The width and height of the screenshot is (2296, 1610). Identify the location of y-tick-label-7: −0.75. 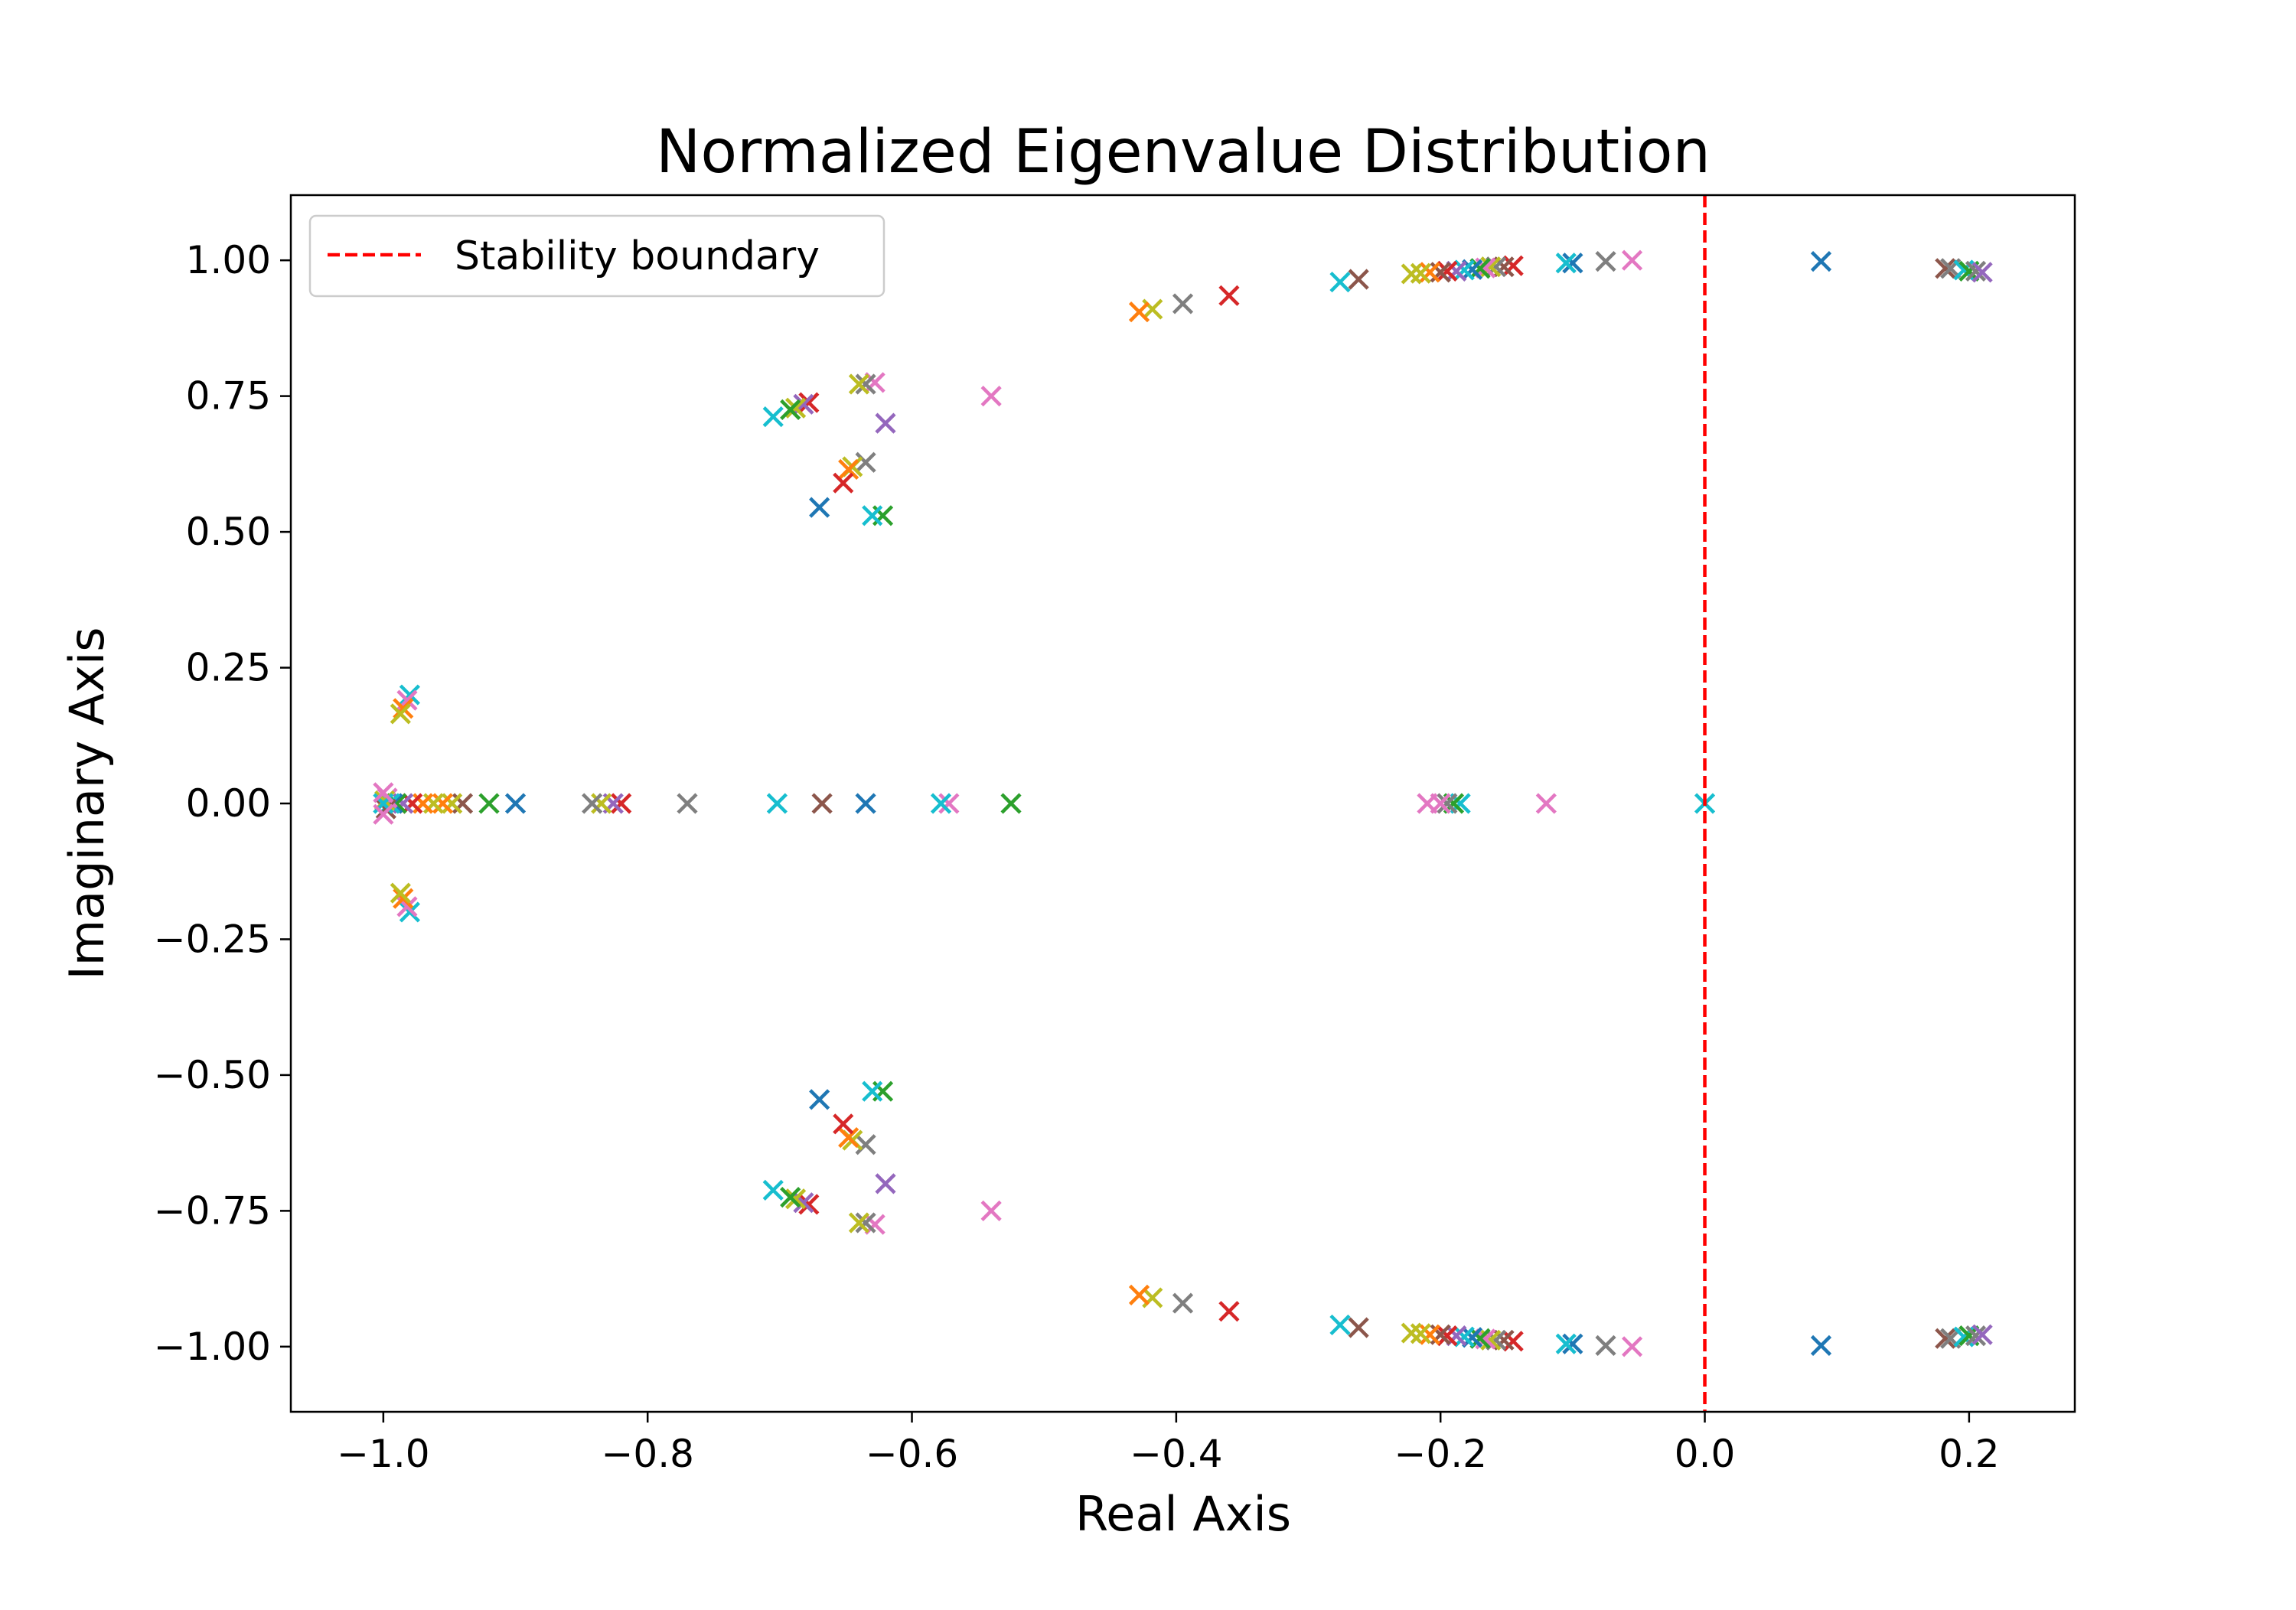
(212, 1210).